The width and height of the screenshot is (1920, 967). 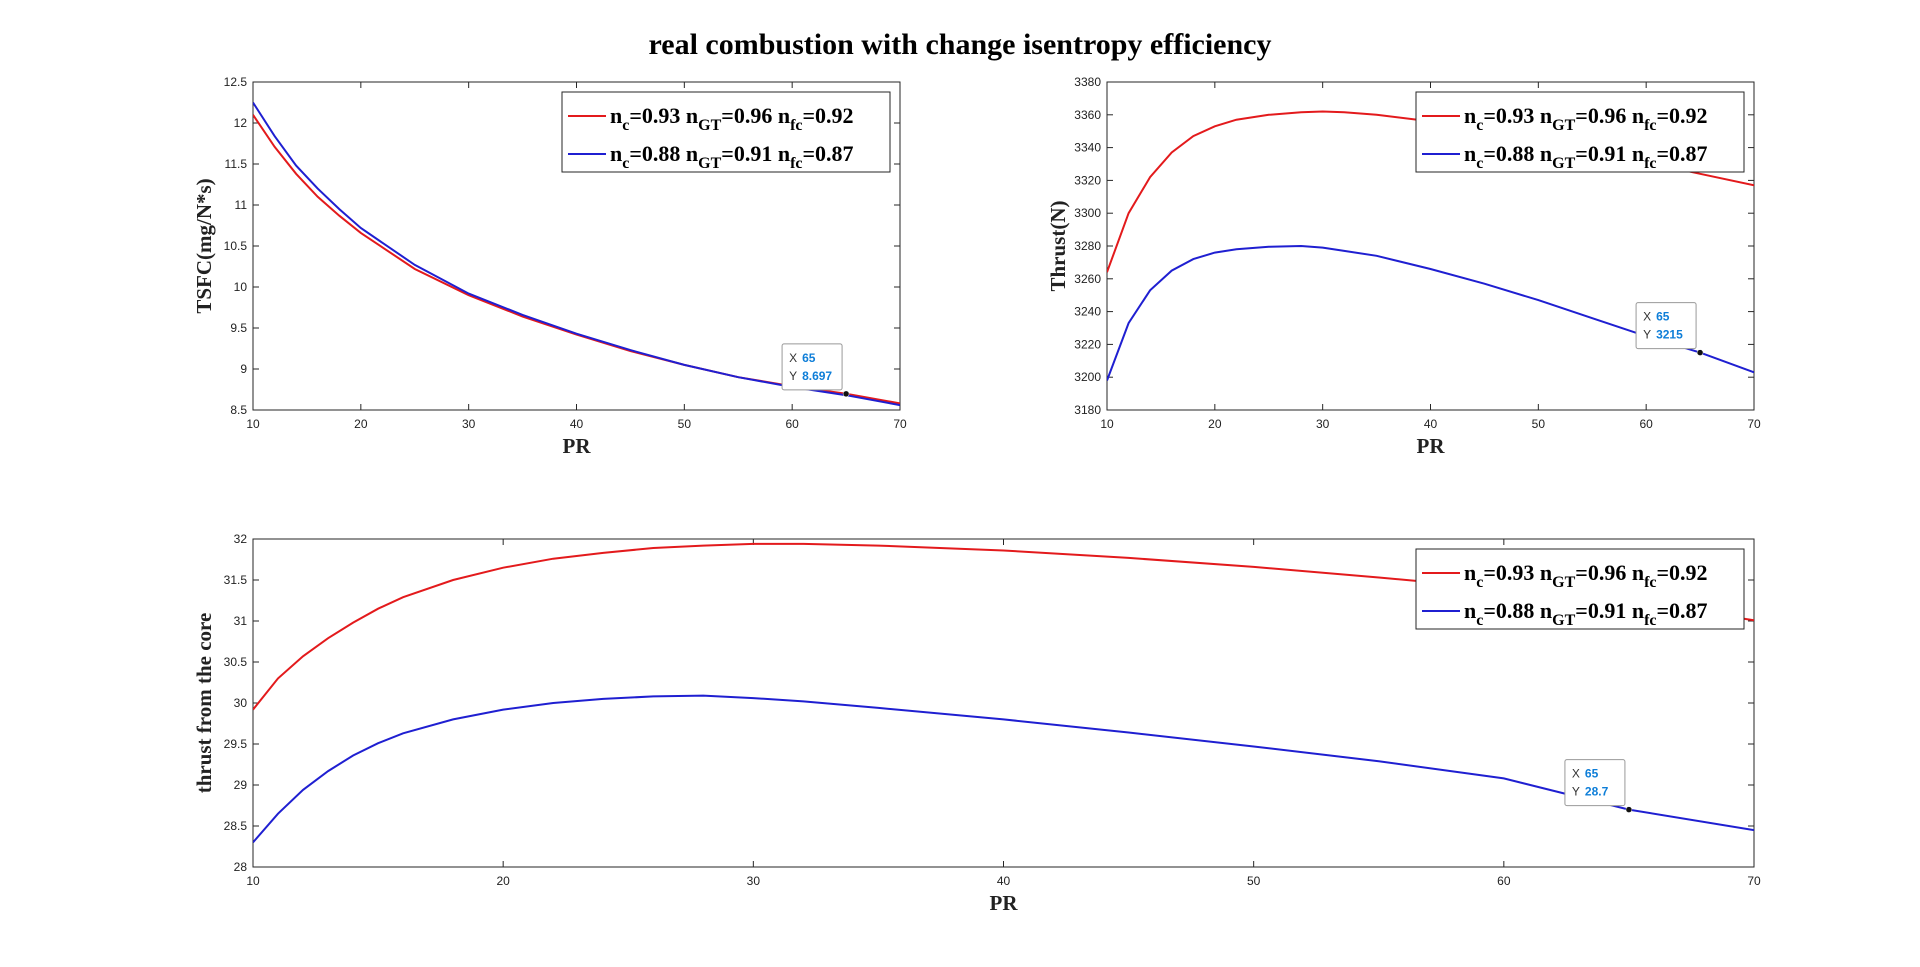 I want to click on y-tick-label: 3360, so click(x=1087, y=115).